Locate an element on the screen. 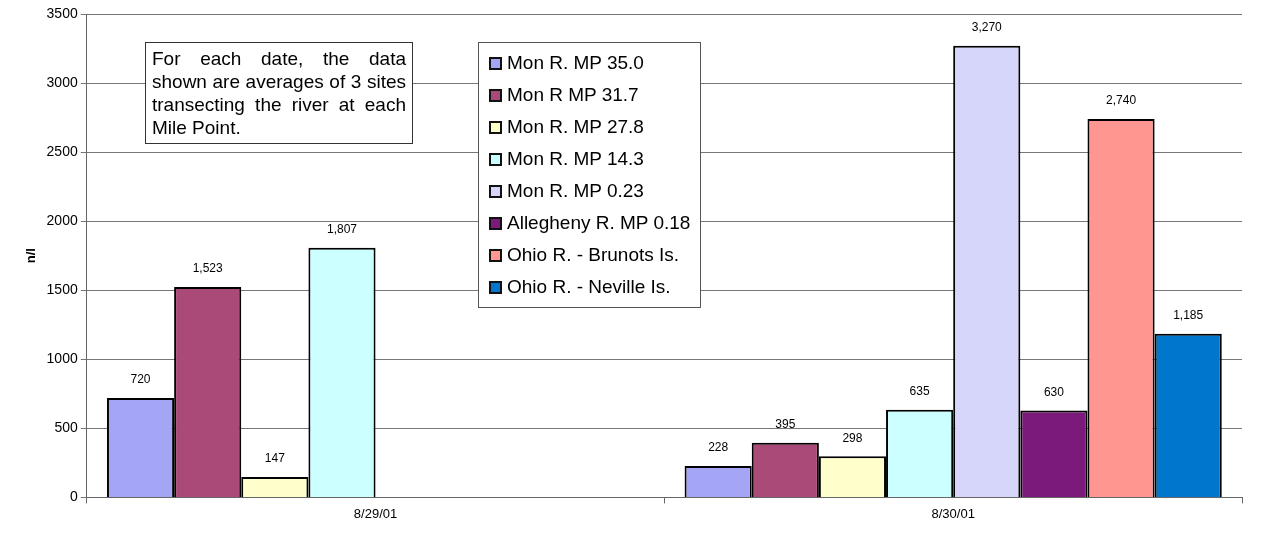  y-tick-label: 0 is located at coordinates (73, 496).